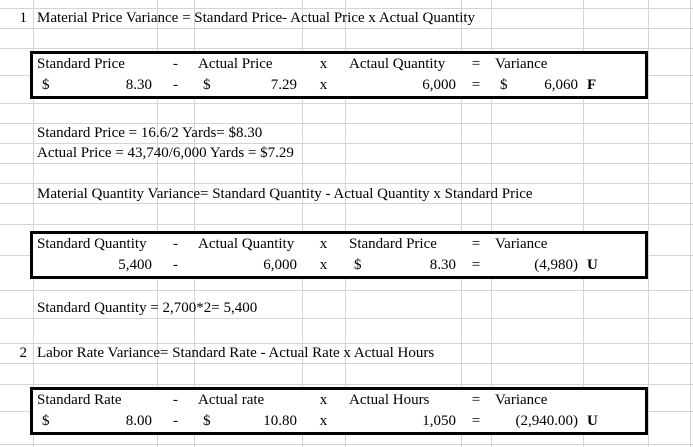  I want to click on note-standard-quantity: Standard Quantity = 2,700*2= 5,400, so click(147, 308).